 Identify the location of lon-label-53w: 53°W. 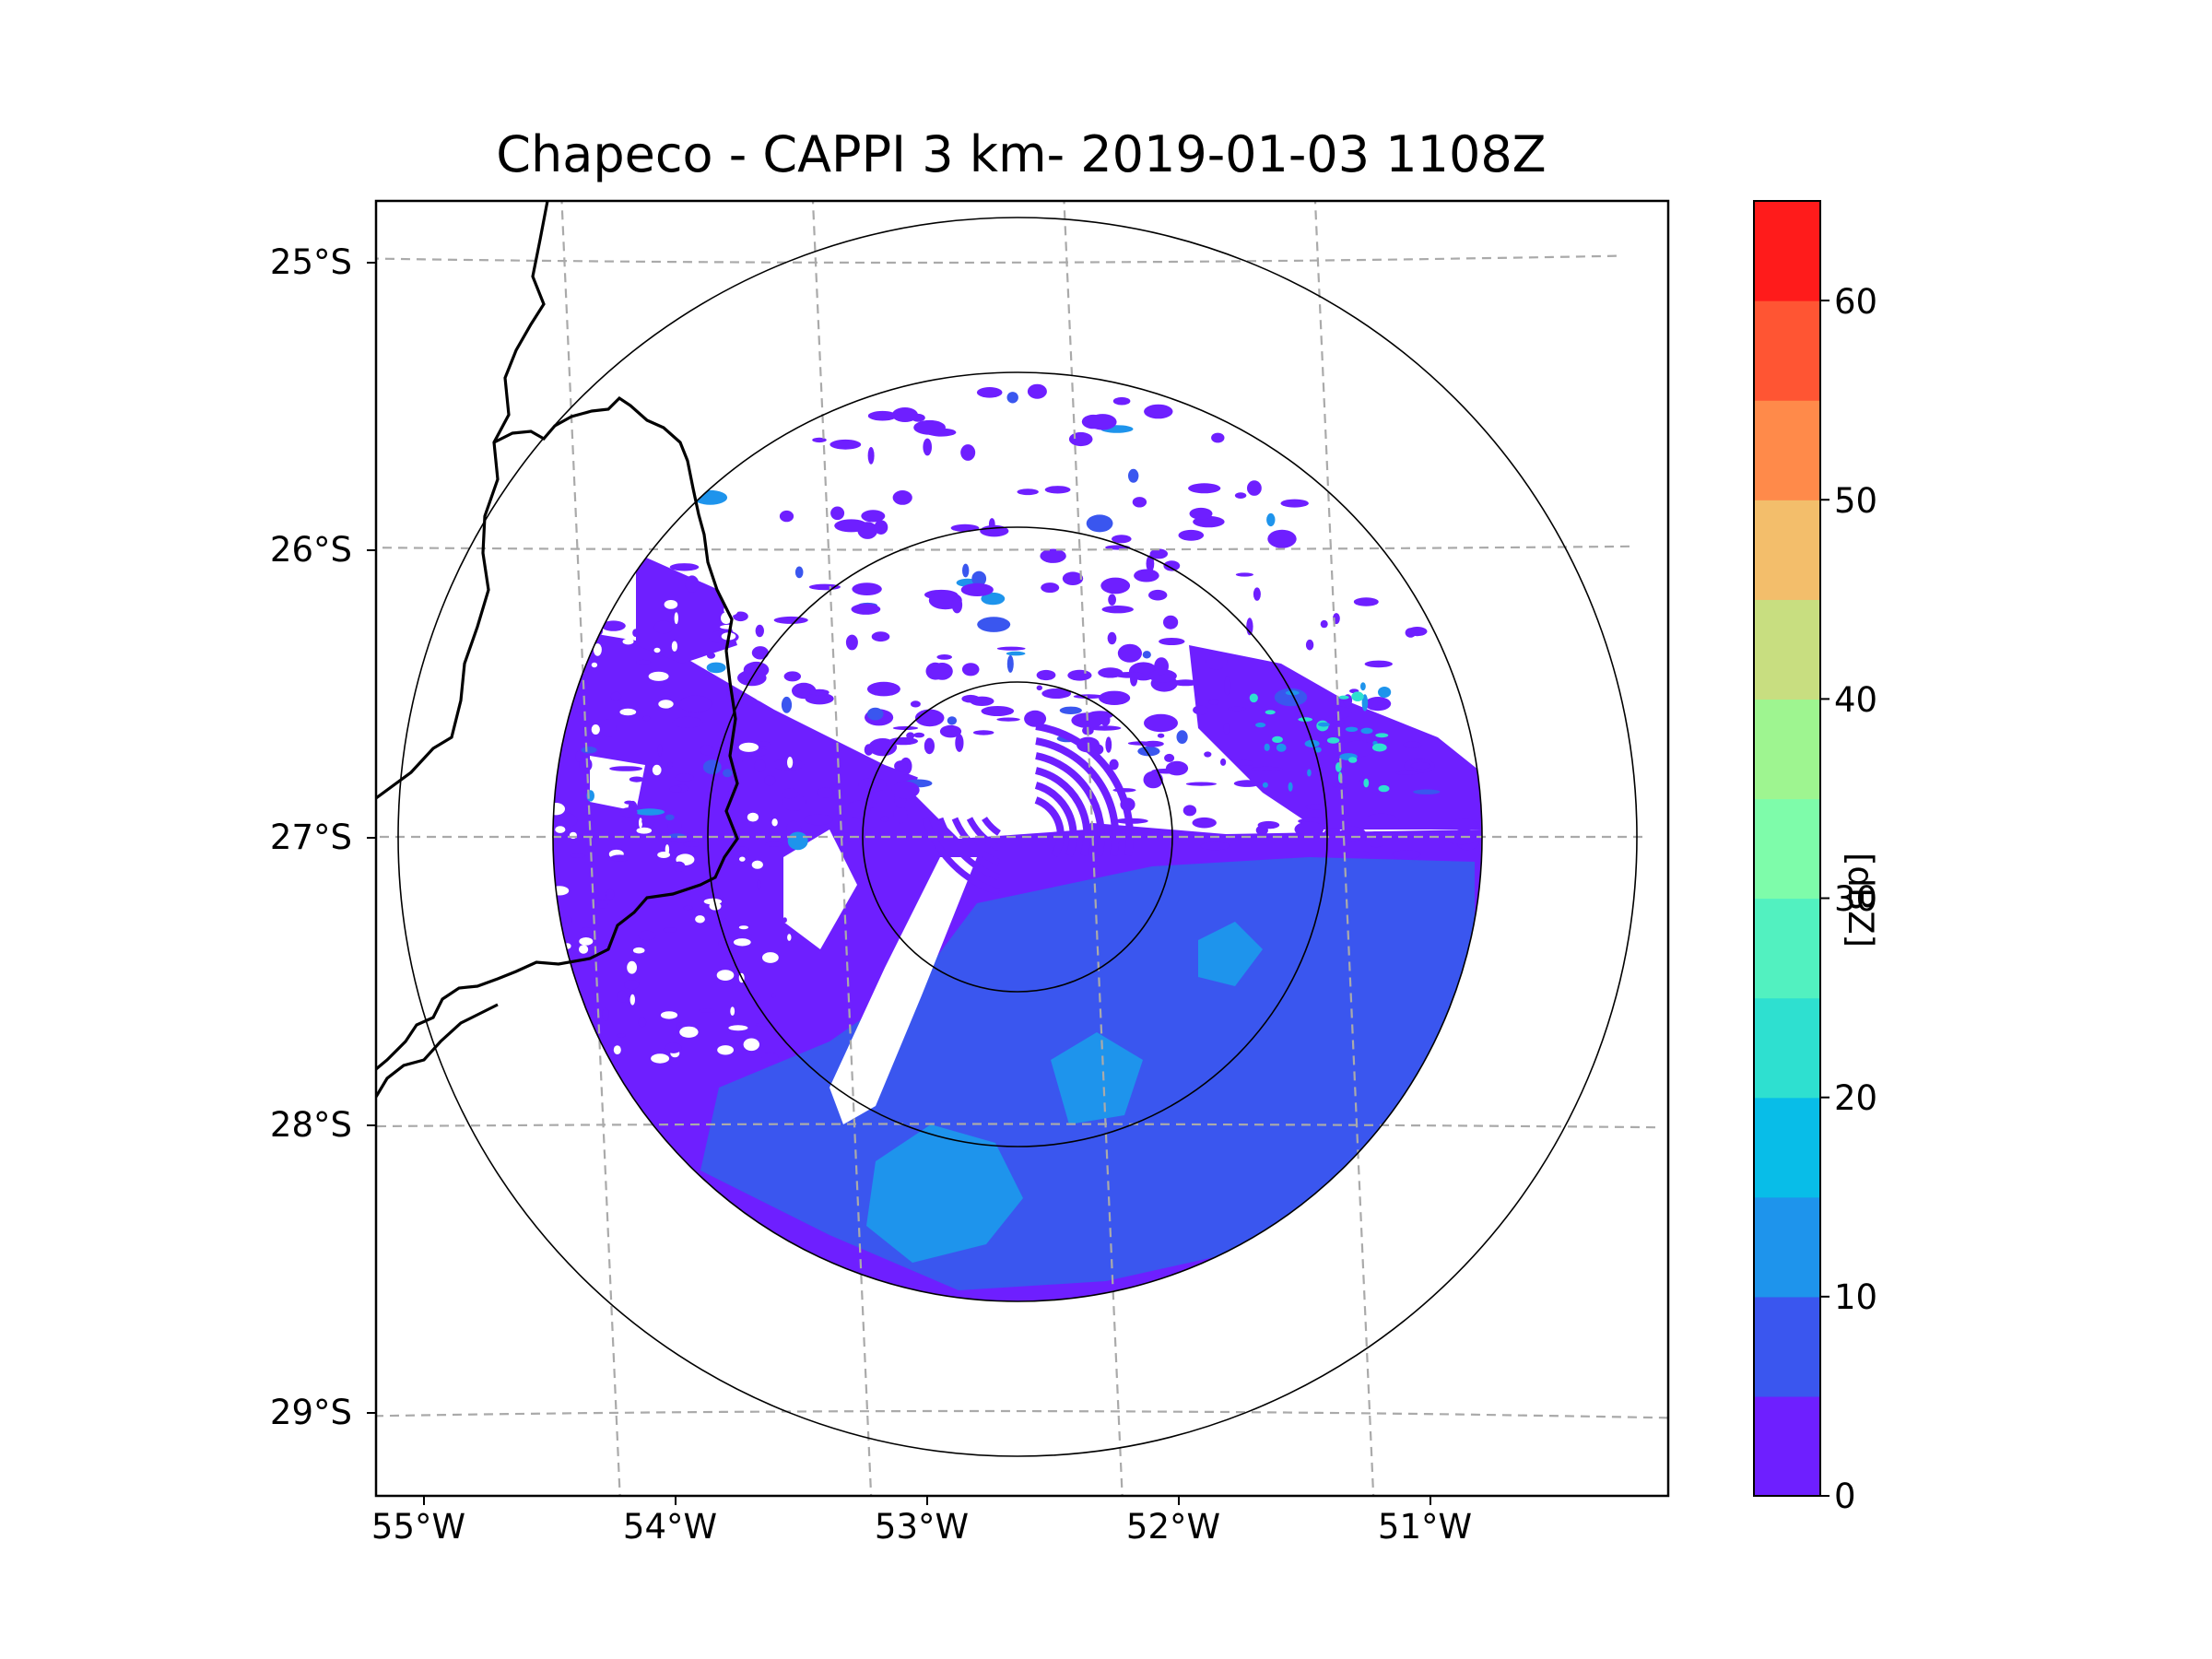
(922, 1527).